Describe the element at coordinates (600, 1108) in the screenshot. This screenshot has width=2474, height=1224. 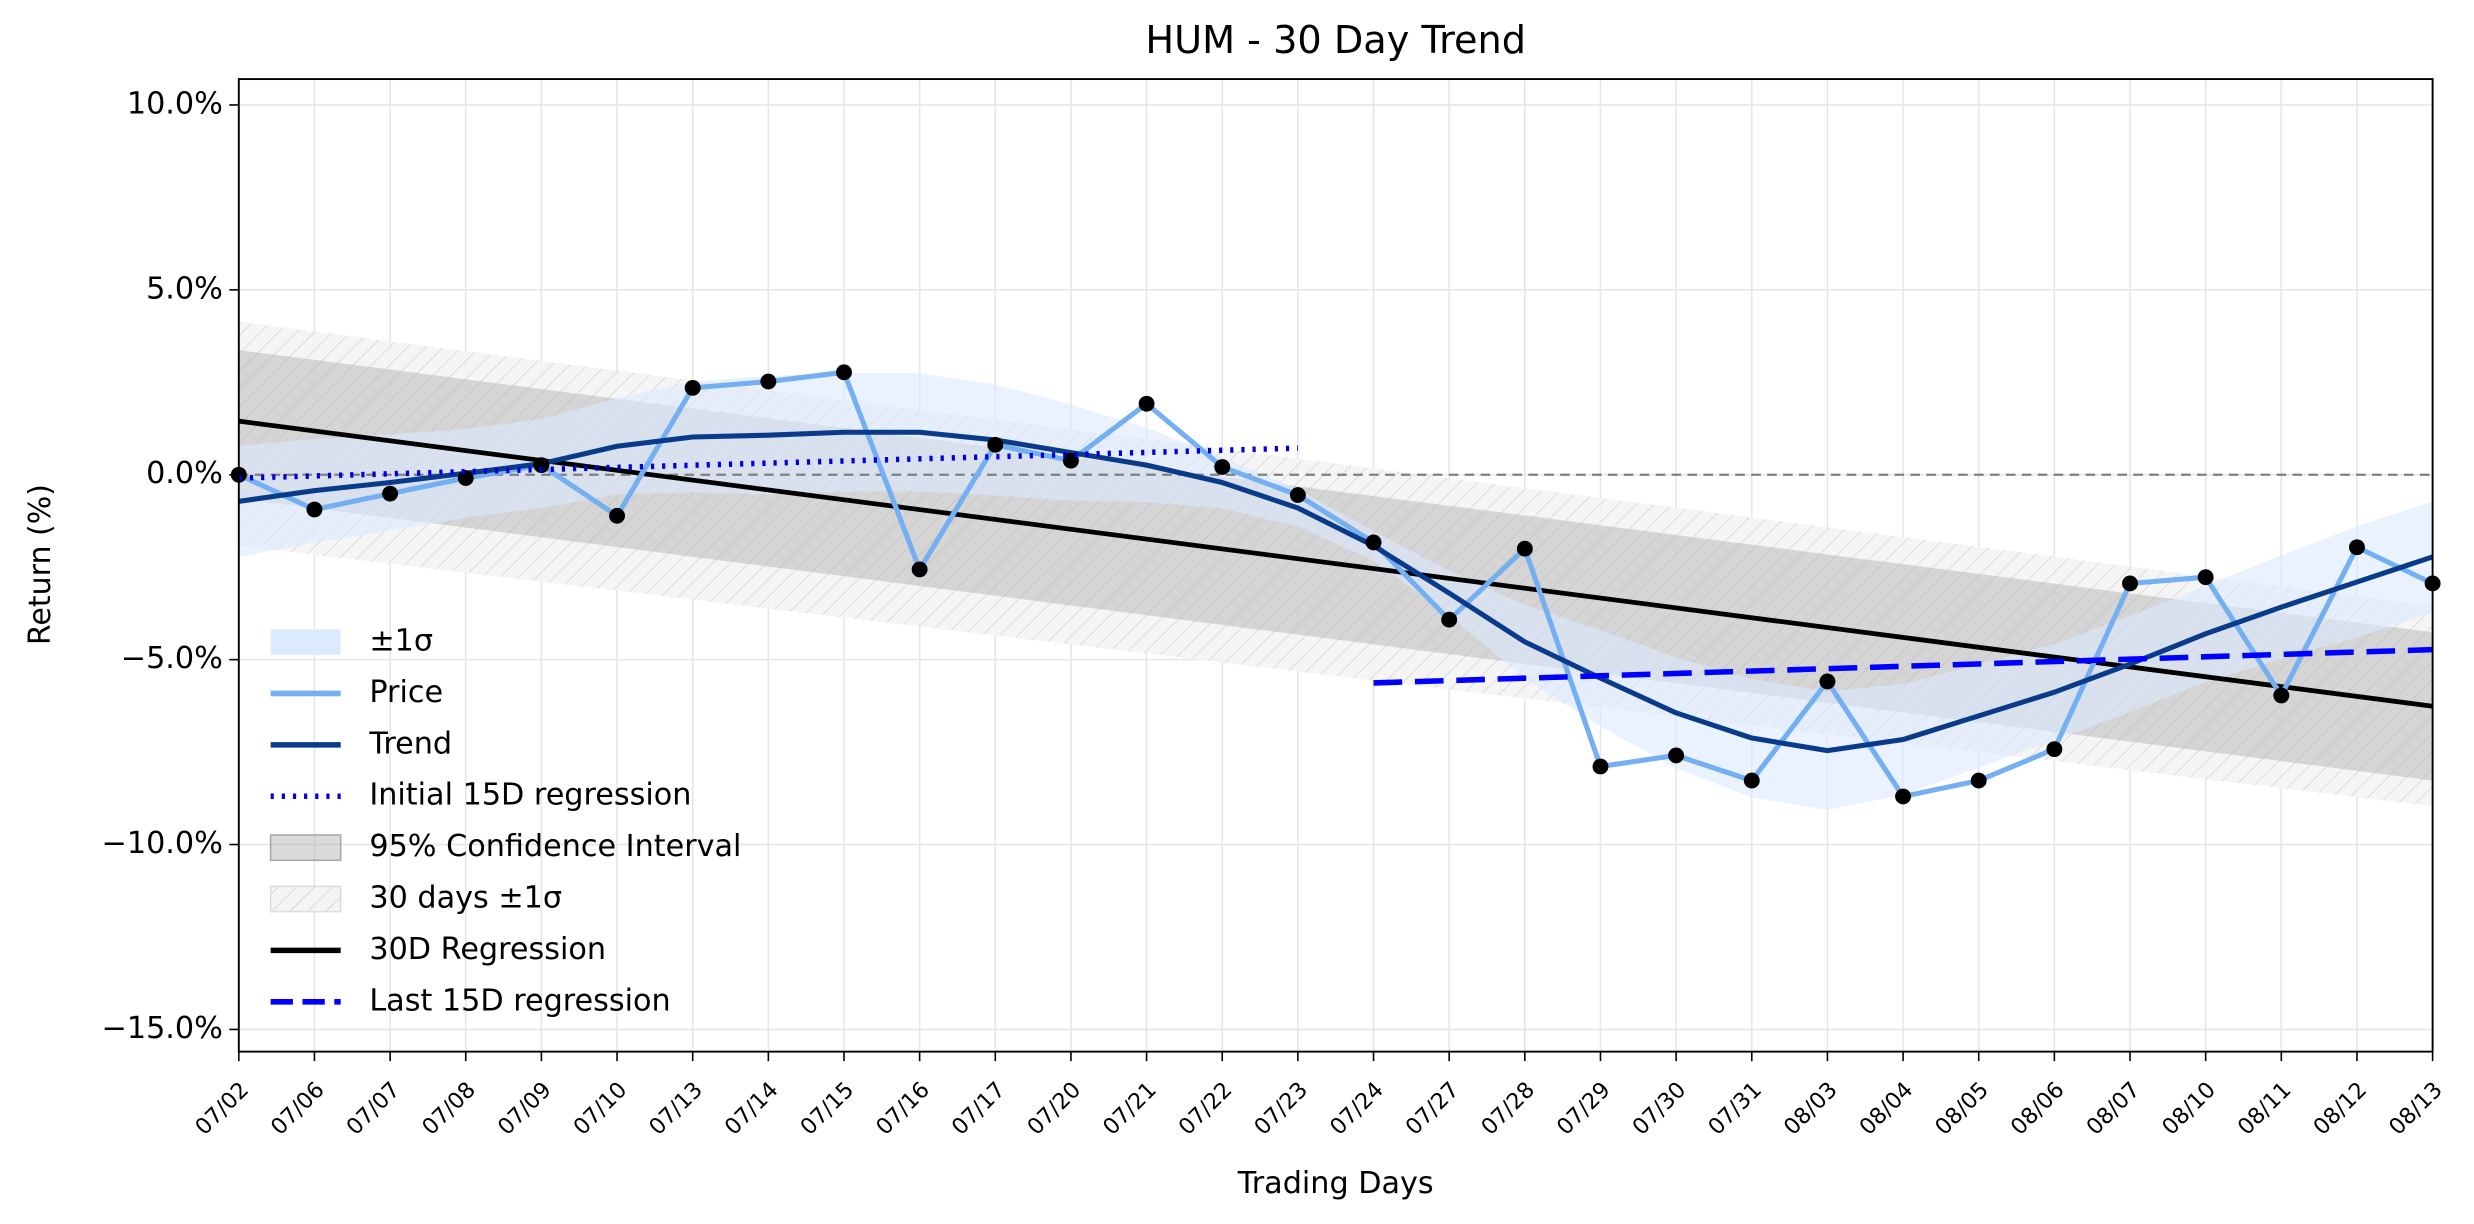
I see `x-tick-label: 07/10` at that location.